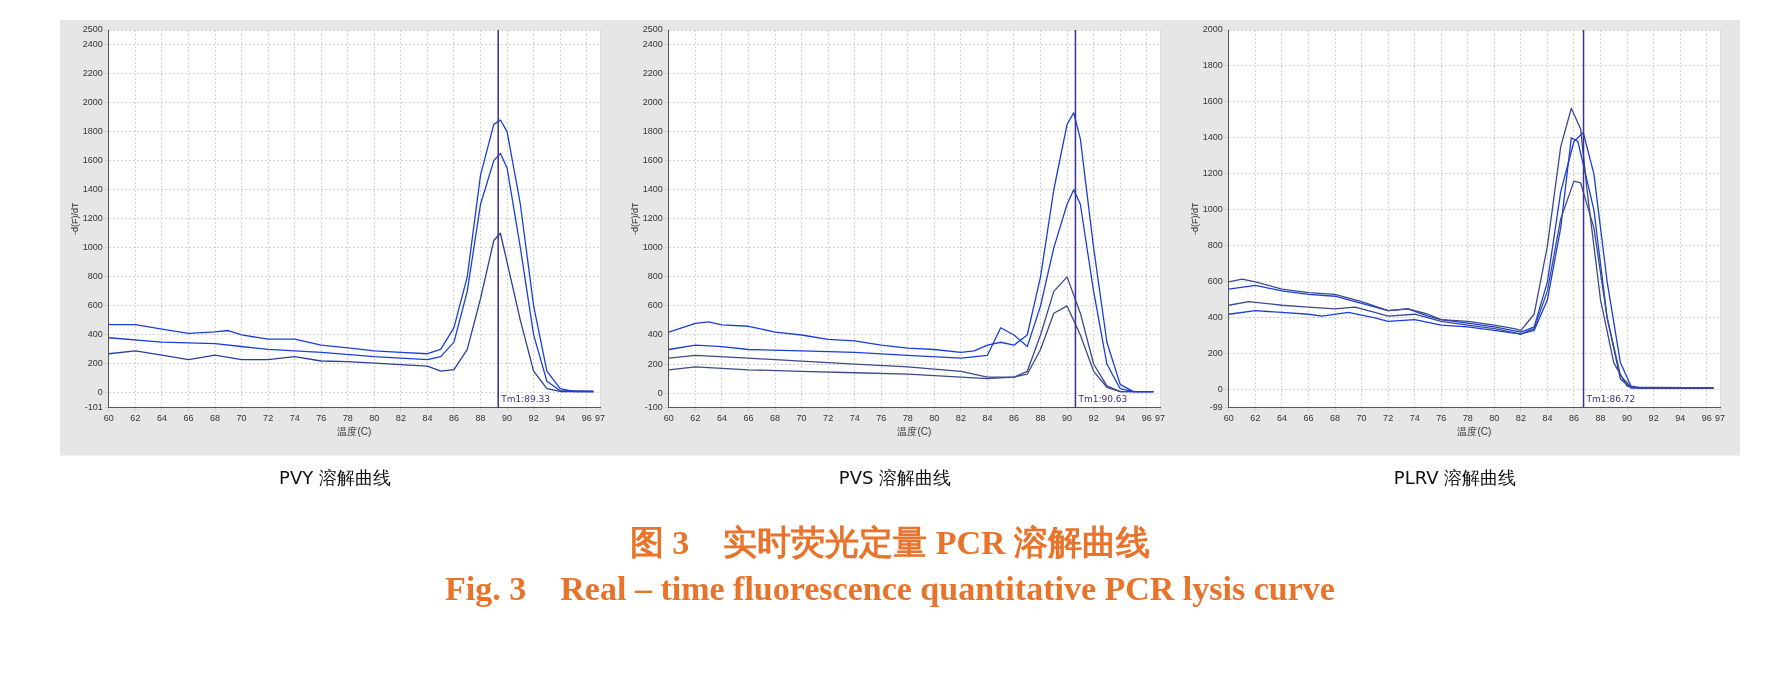 The height and width of the screenshot is (677, 1780). Describe the element at coordinates (890, 543) in the screenshot. I see `text: 图 3 实时荧光定量 PCR 溶解曲线` at that location.